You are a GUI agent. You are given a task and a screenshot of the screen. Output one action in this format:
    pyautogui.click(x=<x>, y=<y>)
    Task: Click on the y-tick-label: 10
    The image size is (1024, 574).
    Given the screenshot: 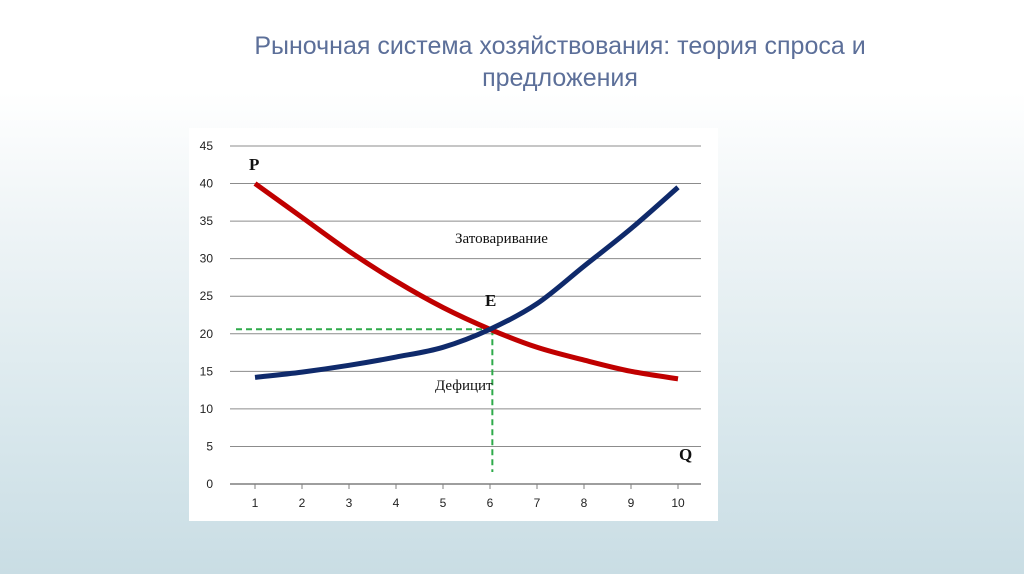 What is the action you would take?
    pyautogui.click(x=207, y=409)
    